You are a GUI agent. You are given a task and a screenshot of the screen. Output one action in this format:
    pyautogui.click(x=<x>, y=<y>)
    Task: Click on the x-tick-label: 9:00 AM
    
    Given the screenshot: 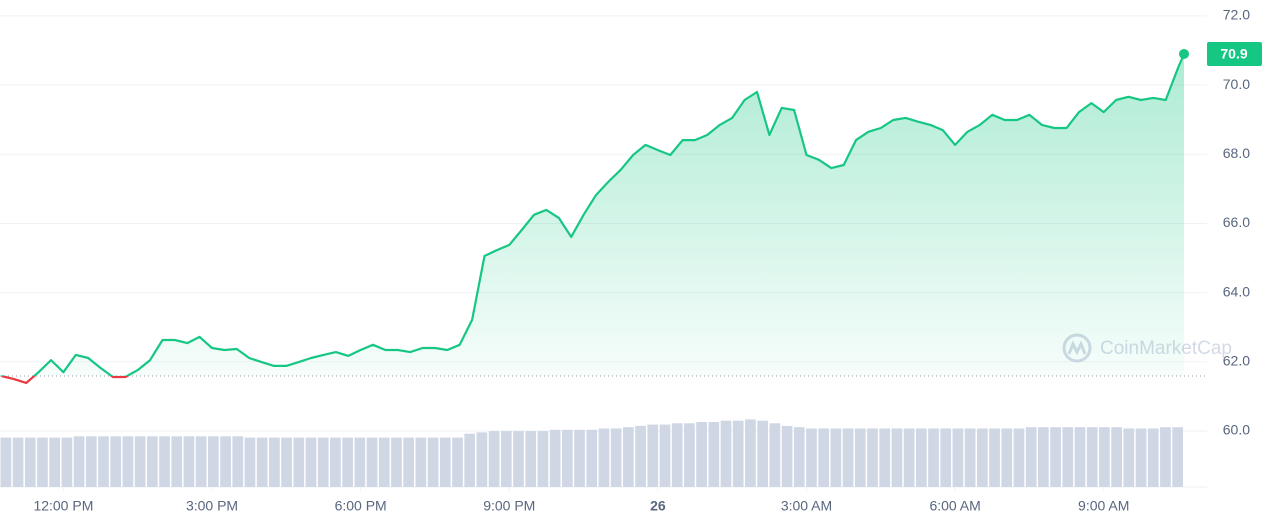 What is the action you would take?
    pyautogui.click(x=1103, y=506)
    